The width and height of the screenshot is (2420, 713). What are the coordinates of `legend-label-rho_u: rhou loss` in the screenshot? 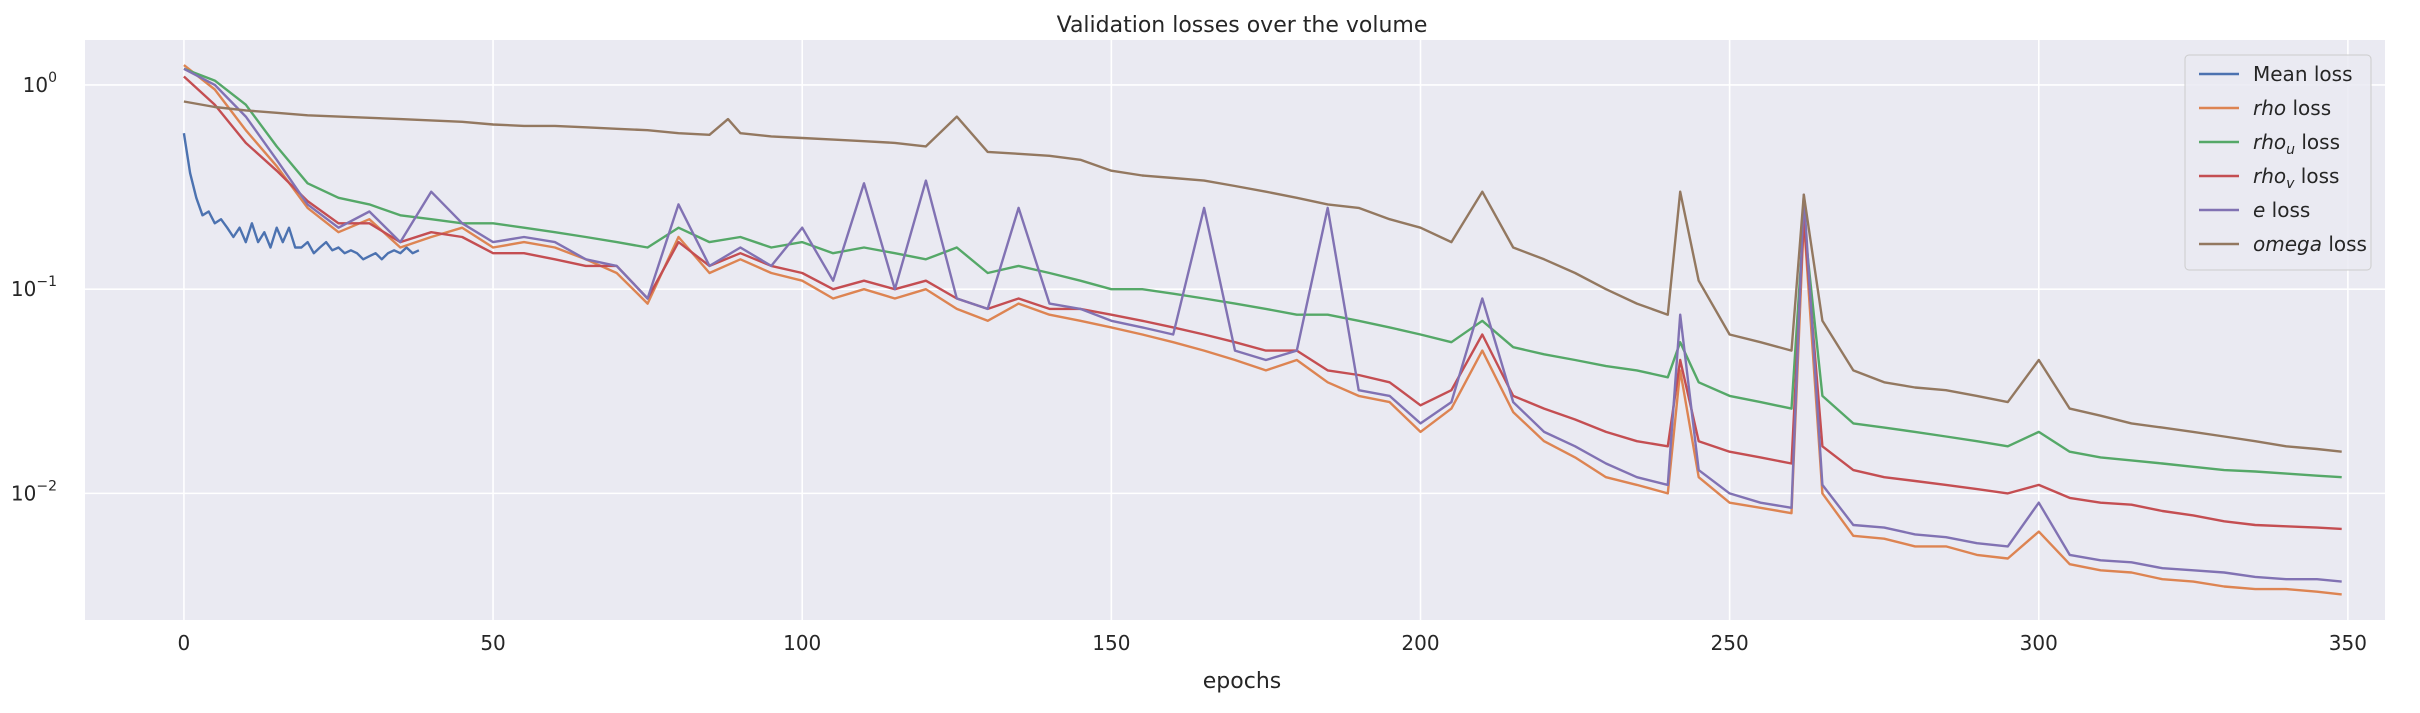 It's located at (2296, 144).